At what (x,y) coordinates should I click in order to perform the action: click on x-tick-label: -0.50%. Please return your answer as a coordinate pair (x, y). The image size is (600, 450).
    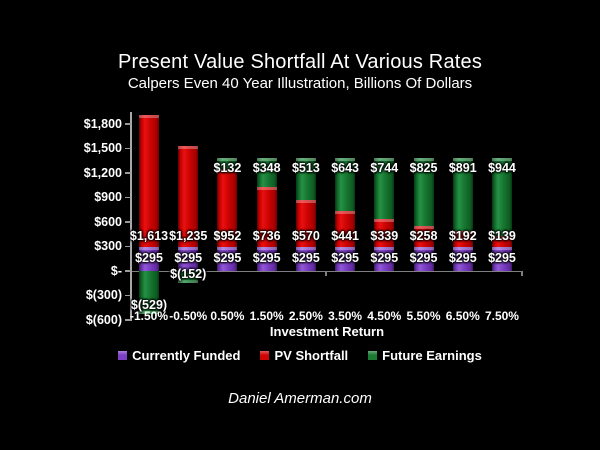
    Looking at the image, I should click on (188, 316).